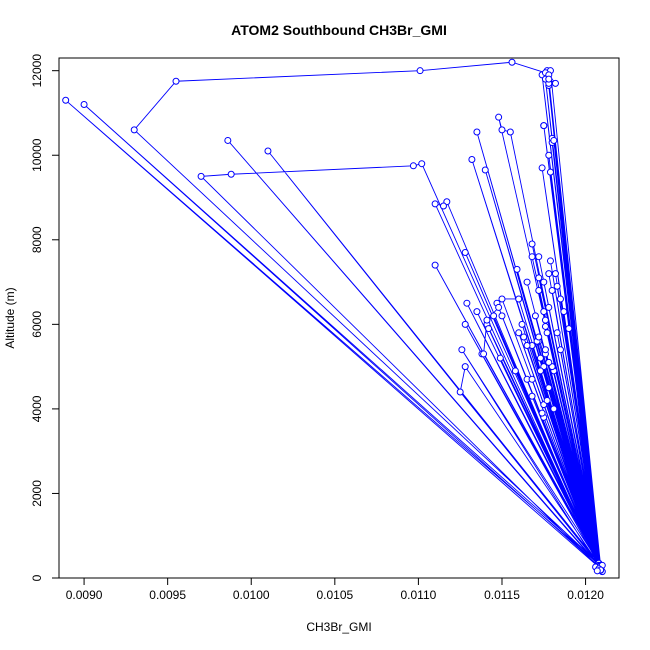  Describe the element at coordinates (338, 627) in the screenshot. I see `x-axis-label: CH3Br_GMI` at that location.